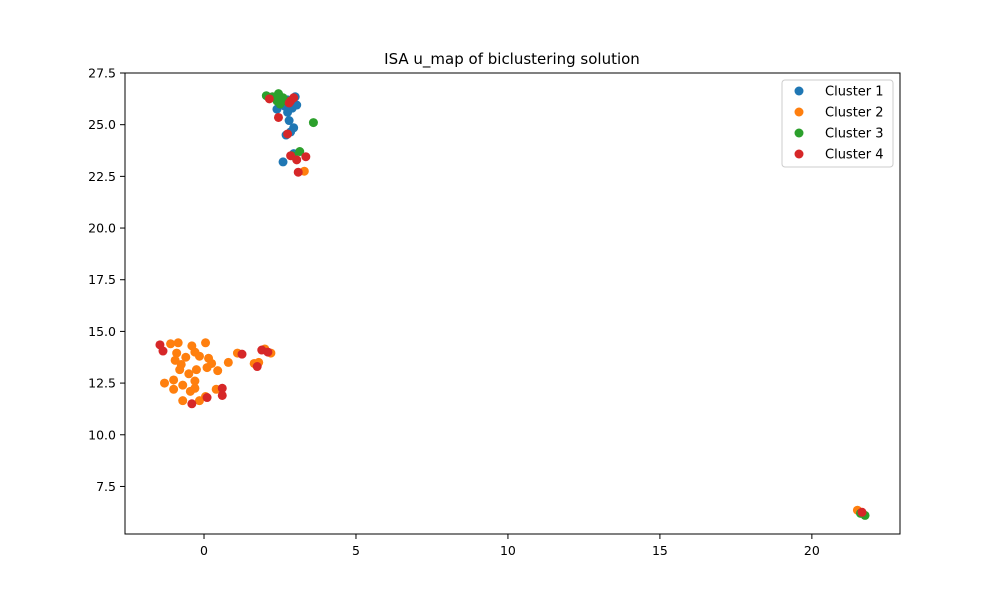 Image resolution: width=1000 pixels, height=600 pixels. Describe the element at coordinates (106, 486) in the screenshot. I see `y-tick-label: 7.5` at that location.